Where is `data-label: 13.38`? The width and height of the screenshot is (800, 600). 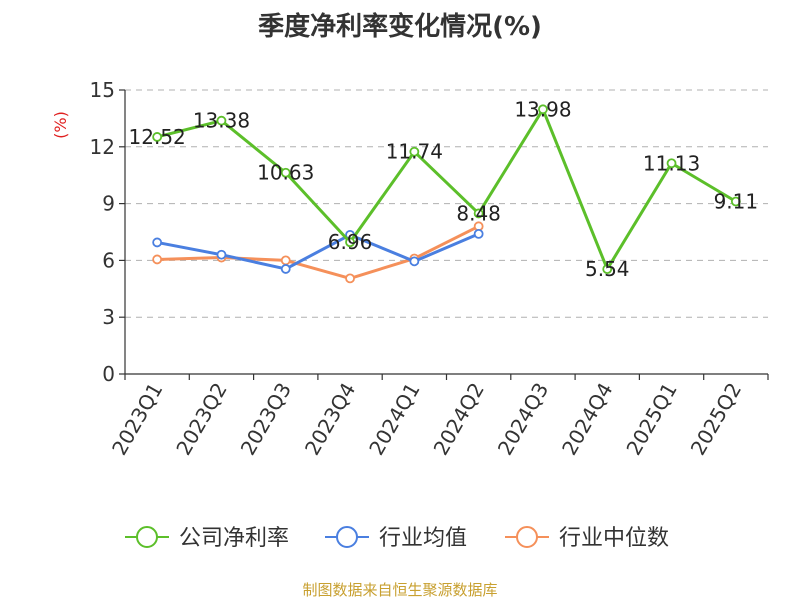
data-label: 13.38 is located at coordinates (221, 121).